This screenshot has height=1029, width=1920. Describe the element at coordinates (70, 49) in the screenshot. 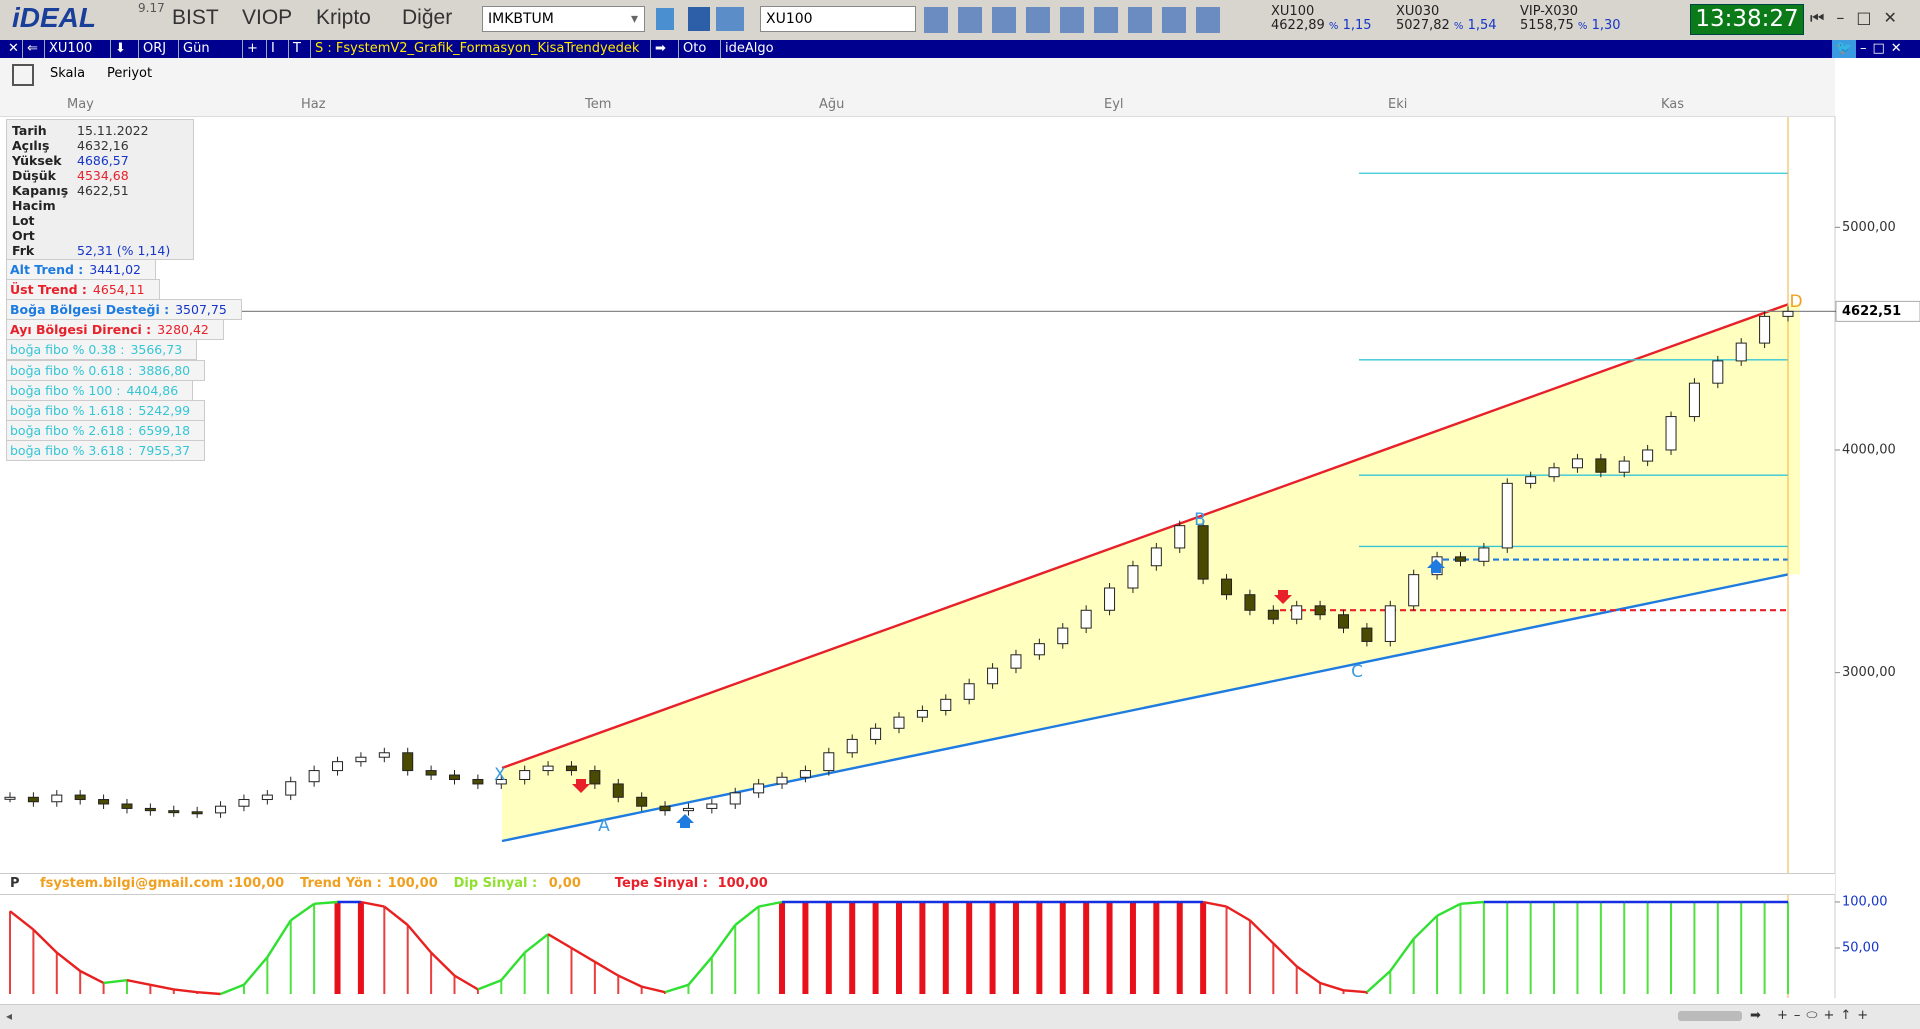

I see `bar-item: XU100` at that location.